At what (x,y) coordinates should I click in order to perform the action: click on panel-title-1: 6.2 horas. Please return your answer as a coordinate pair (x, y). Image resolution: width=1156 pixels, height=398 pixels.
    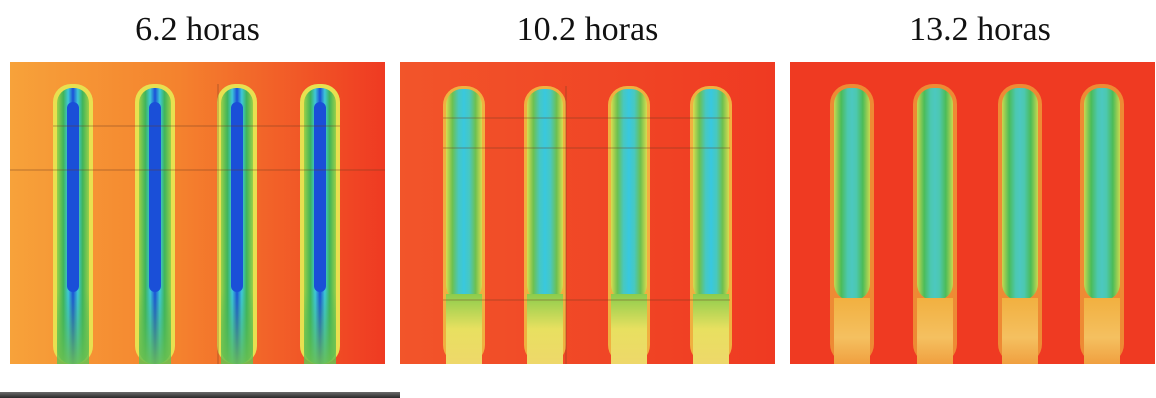
    Looking at the image, I should click on (197, 29).